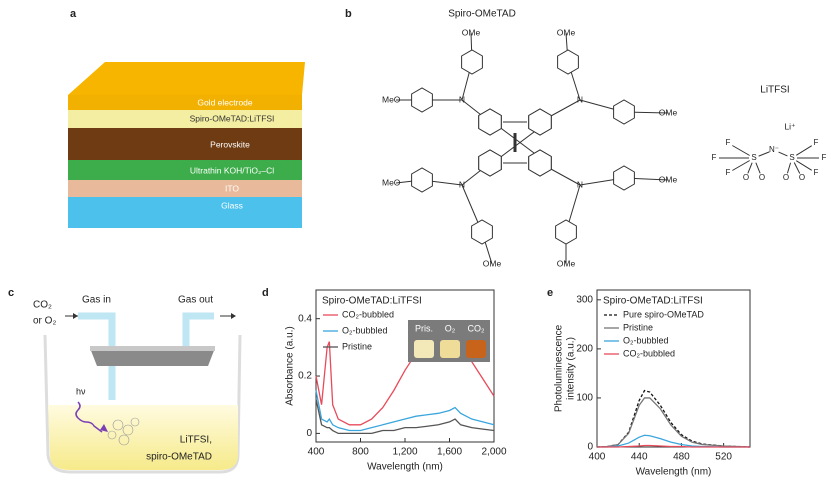  Describe the element at coordinates (225, 102) in the screenshot. I see `layer-label: Gold electrode` at that location.